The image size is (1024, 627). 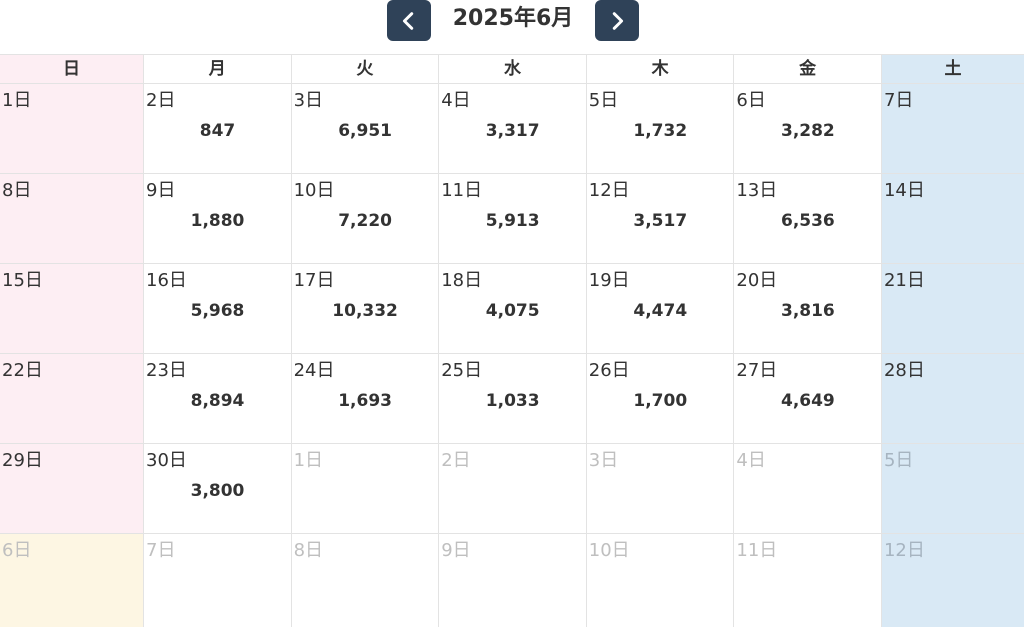 I want to click on calendar-day-cell-other-month: 7日, so click(x=218, y=580).